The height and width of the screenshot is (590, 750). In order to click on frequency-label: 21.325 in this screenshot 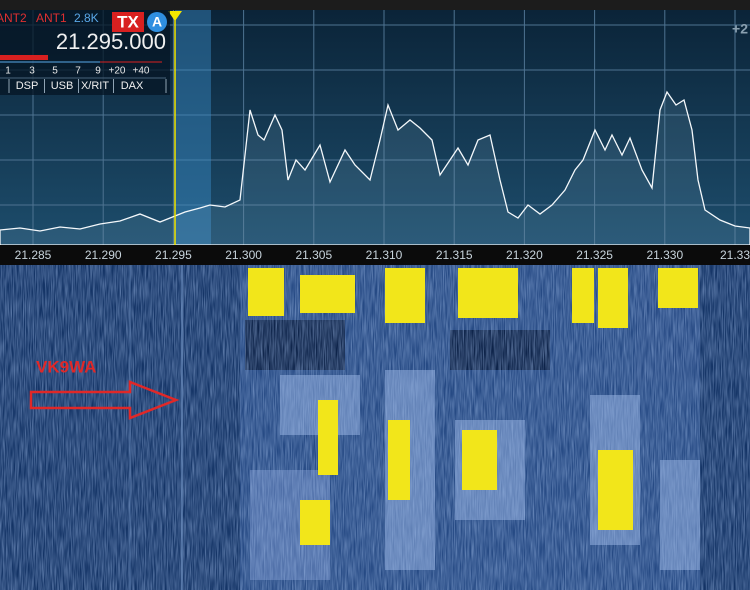, I will do `click(594, 255)`.